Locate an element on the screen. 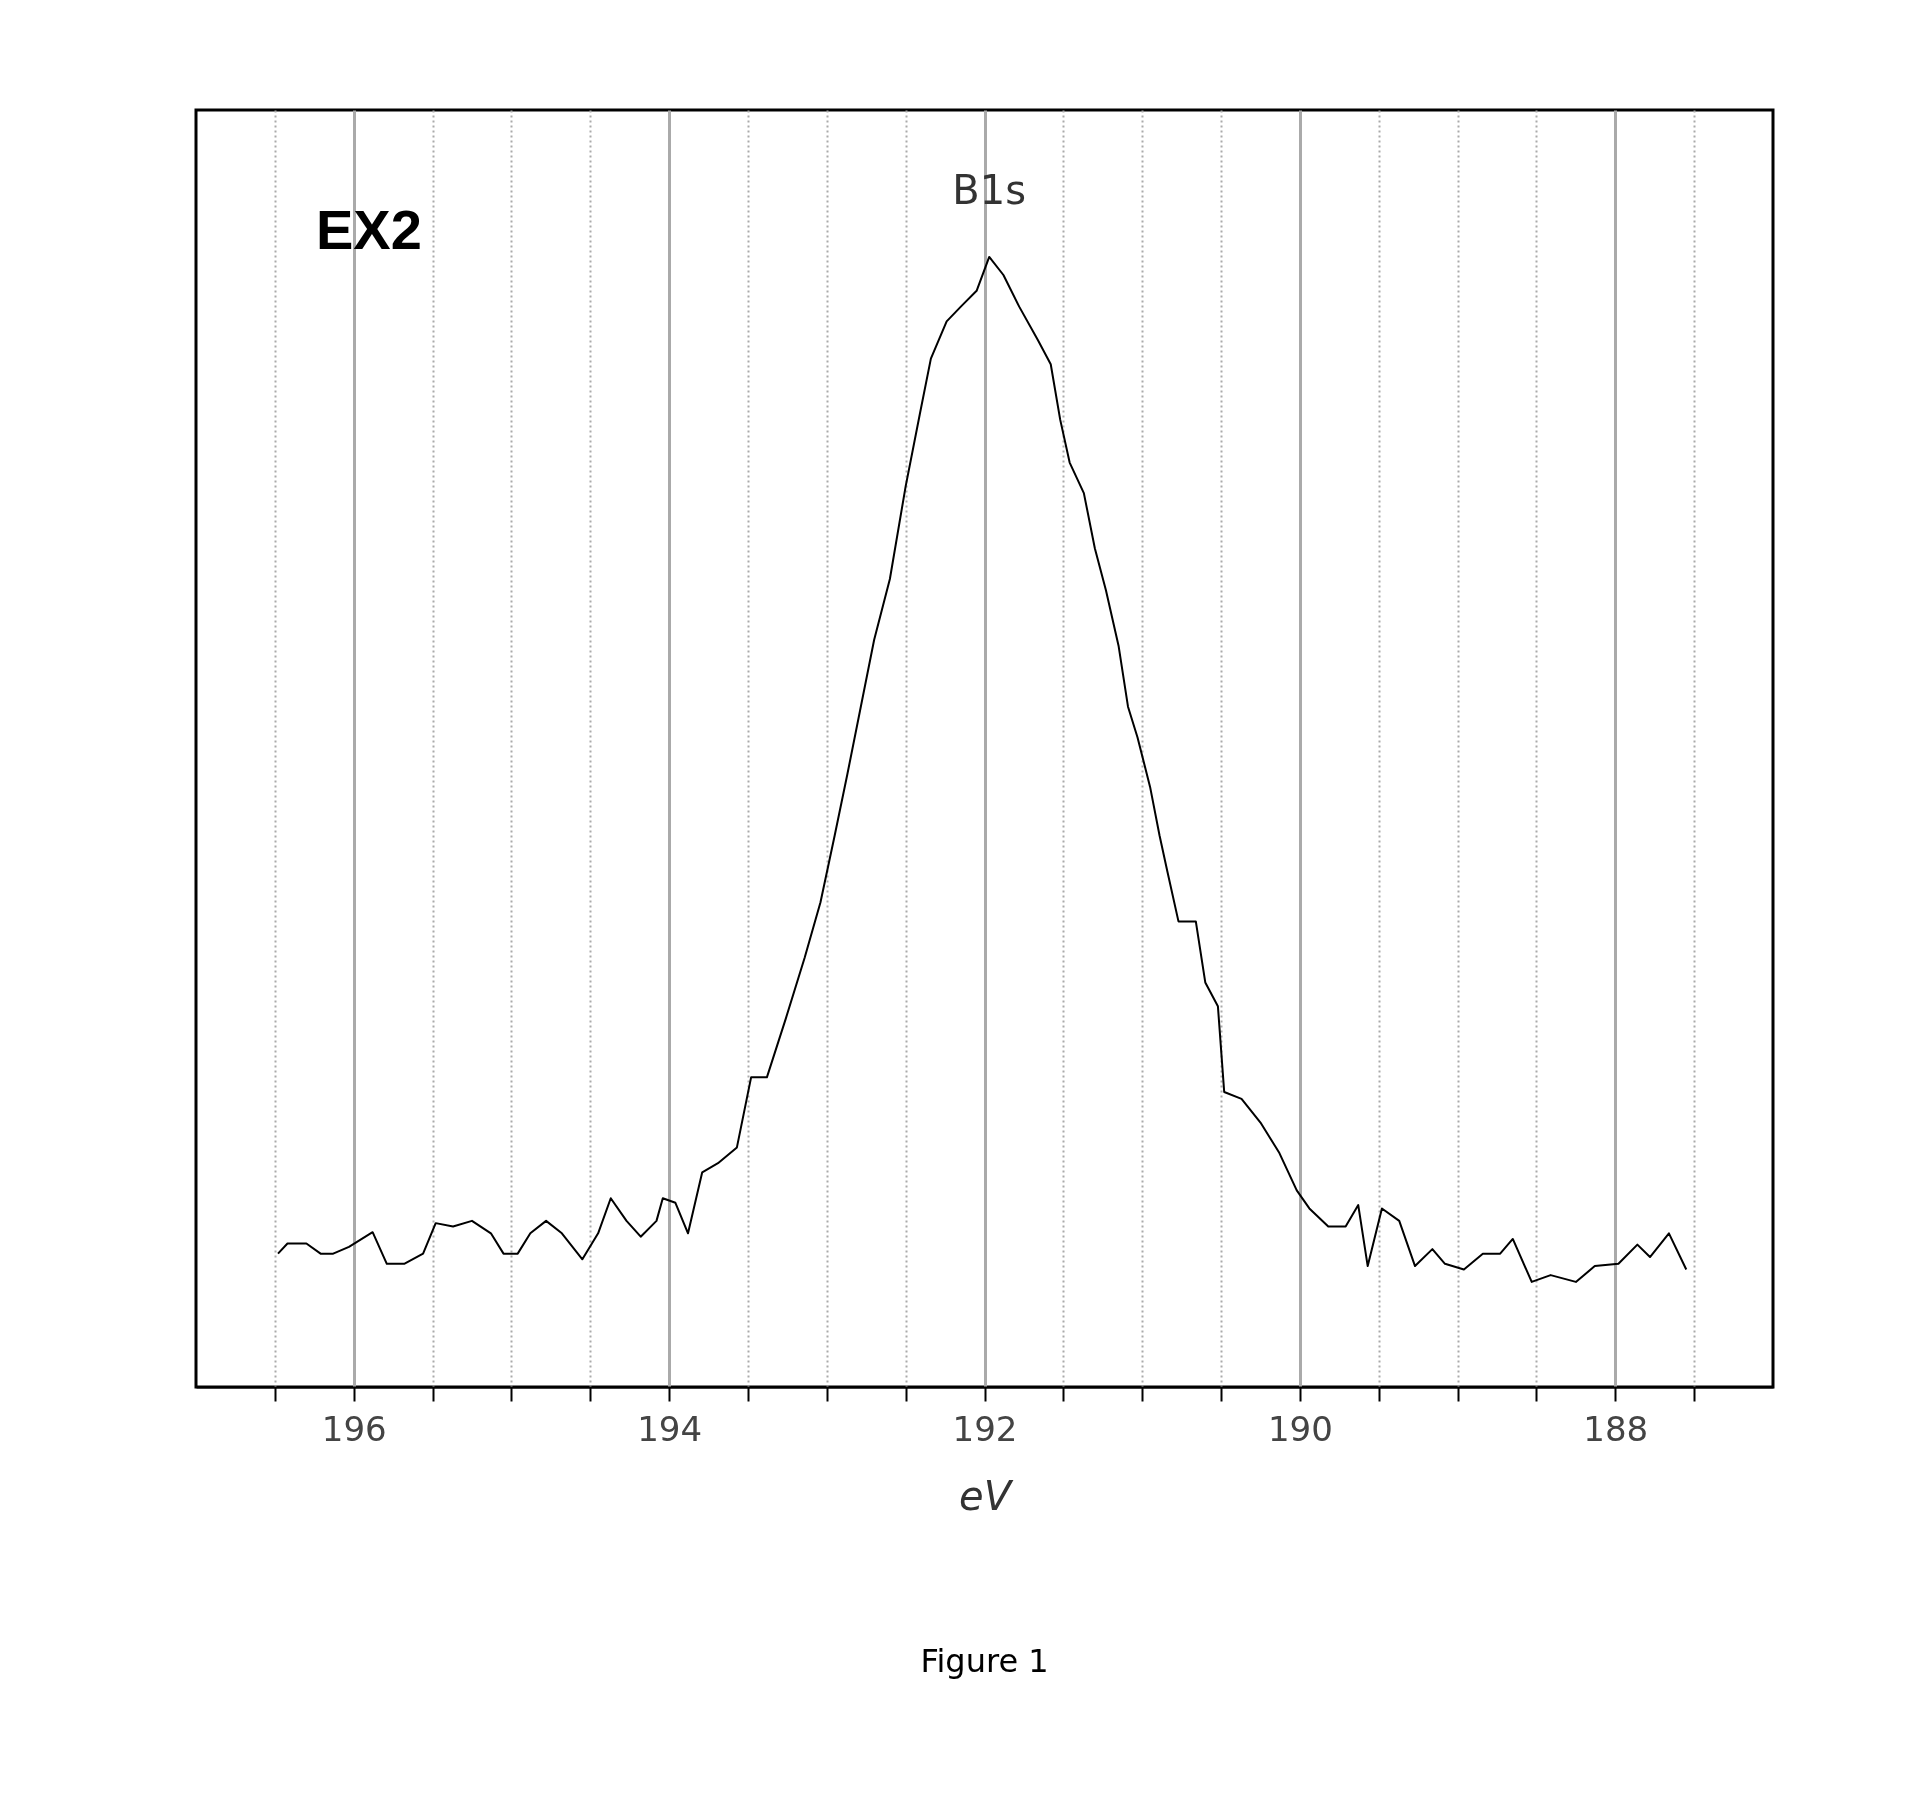 The width and height of the screenshot is (1924, 1794). x-tick-label: 192 is located at coordinates (985, 1428).